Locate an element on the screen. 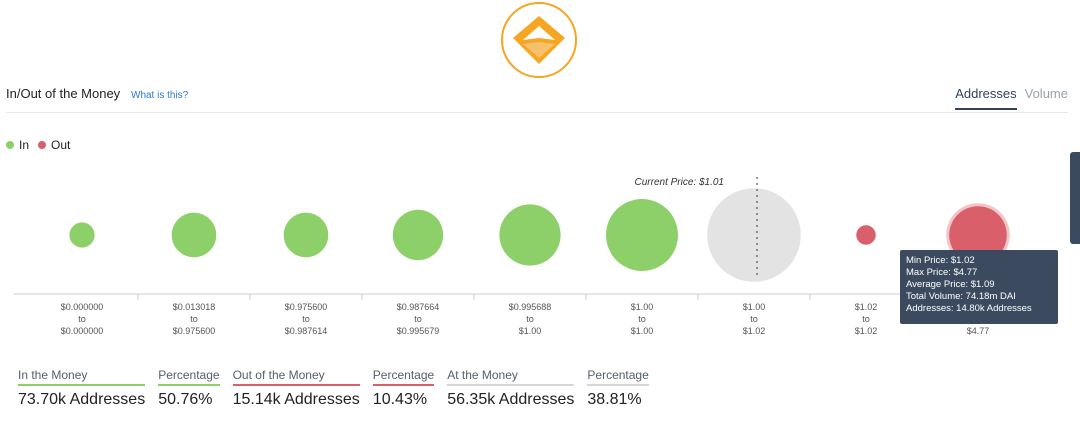 The image size is (1080, 424). stat-value: 15.14k Addresses is located at coordinates (296, 399).